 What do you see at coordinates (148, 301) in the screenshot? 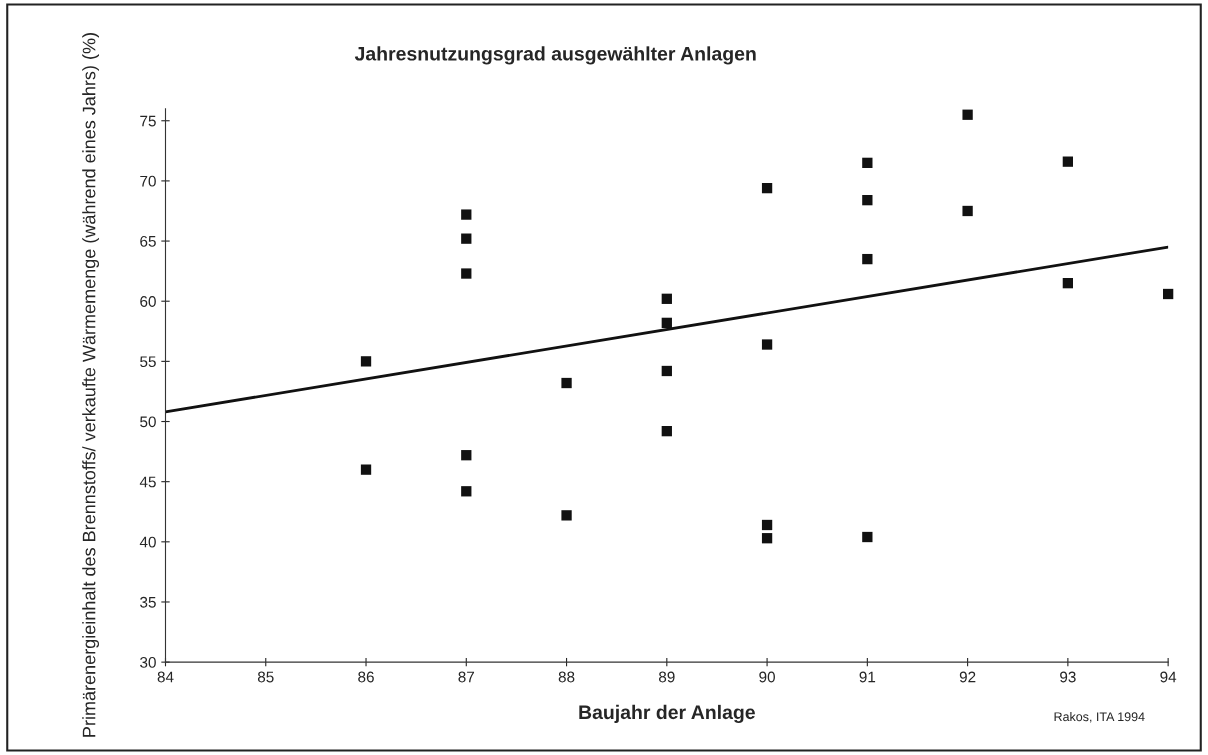
I see `y-tick-label: 60` at bounding box center [148, 301].